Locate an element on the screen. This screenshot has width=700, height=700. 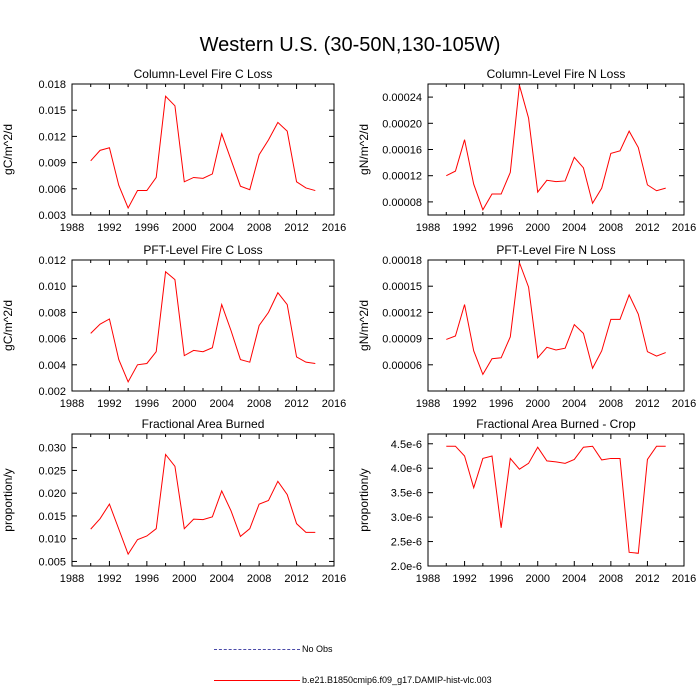
legend-entry-no-obs: No Obs is located at coordinates (273, 649).